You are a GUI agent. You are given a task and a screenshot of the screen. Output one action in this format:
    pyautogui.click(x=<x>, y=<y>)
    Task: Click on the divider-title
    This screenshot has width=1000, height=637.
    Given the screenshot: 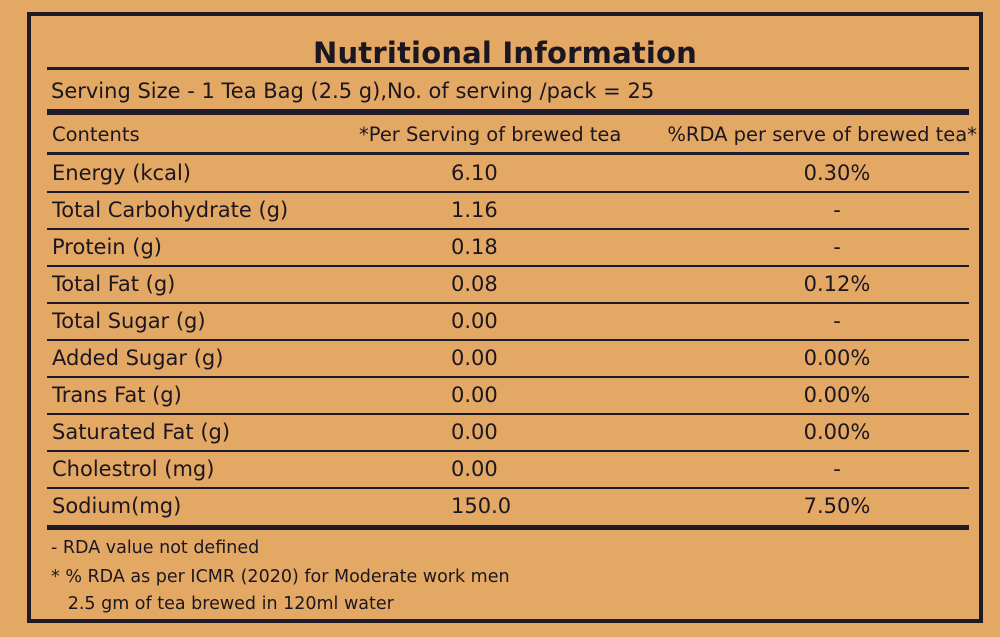 What is the action you would take?
    pyautogui.click(x=508, y=68)
    